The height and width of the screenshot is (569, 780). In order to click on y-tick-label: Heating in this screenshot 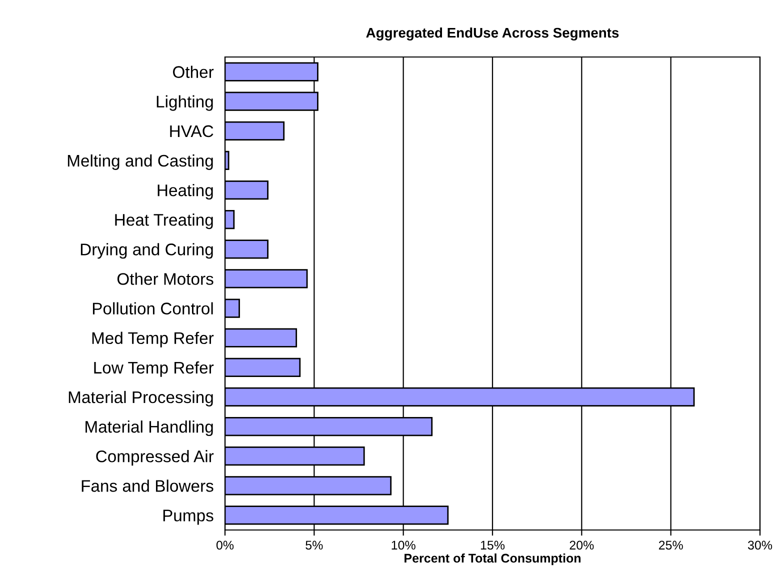, I will do `click(185, 192)`.